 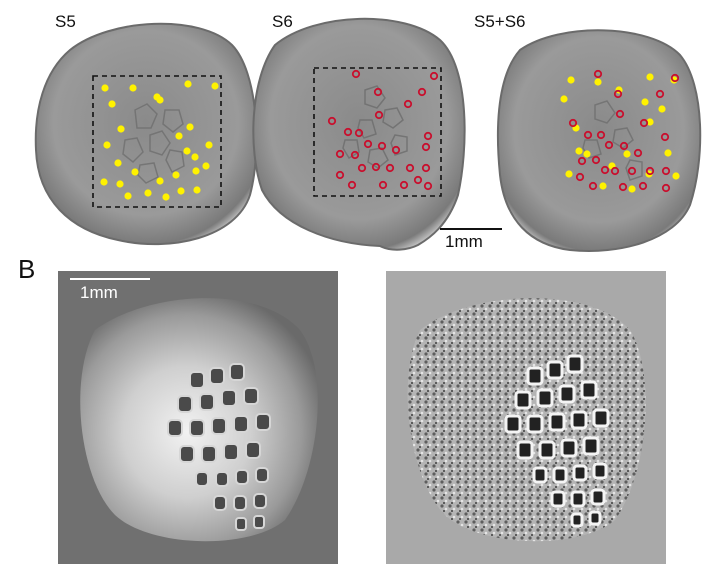 I want to click on slice-label-s5: S5, so click(x=65, y=21).